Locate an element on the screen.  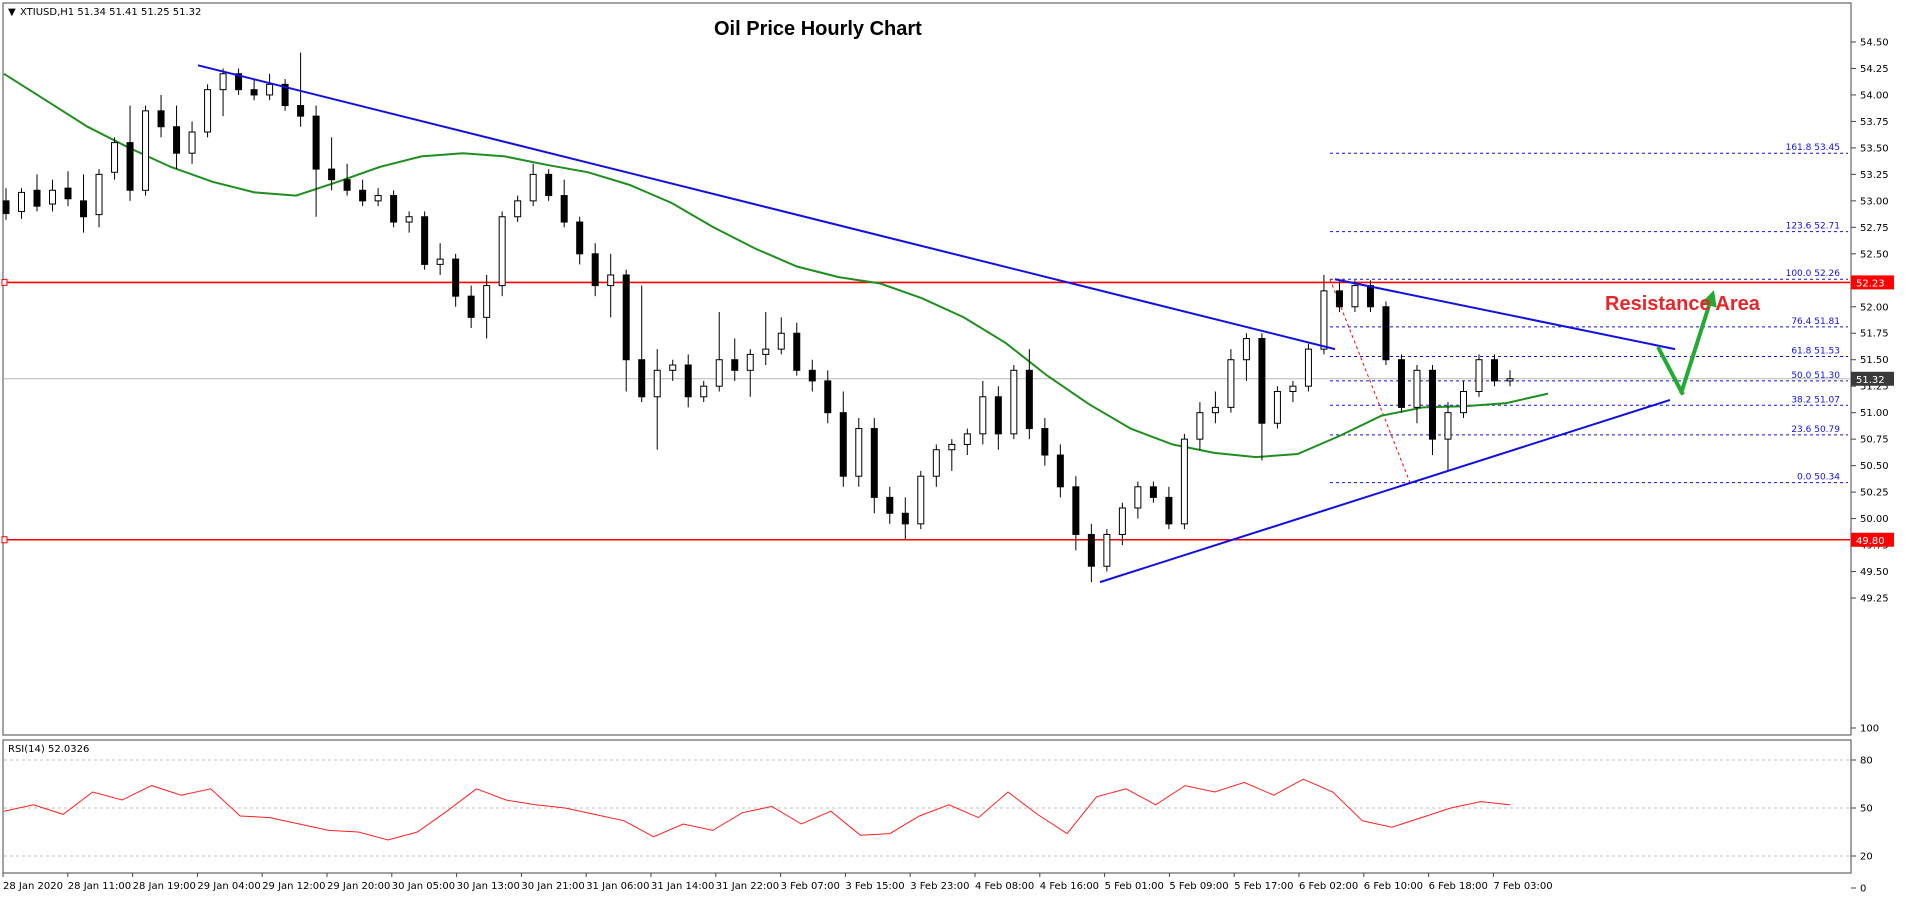
x-tick-label: 4 Feb 16:00 is located at coordinates (1069, 886).